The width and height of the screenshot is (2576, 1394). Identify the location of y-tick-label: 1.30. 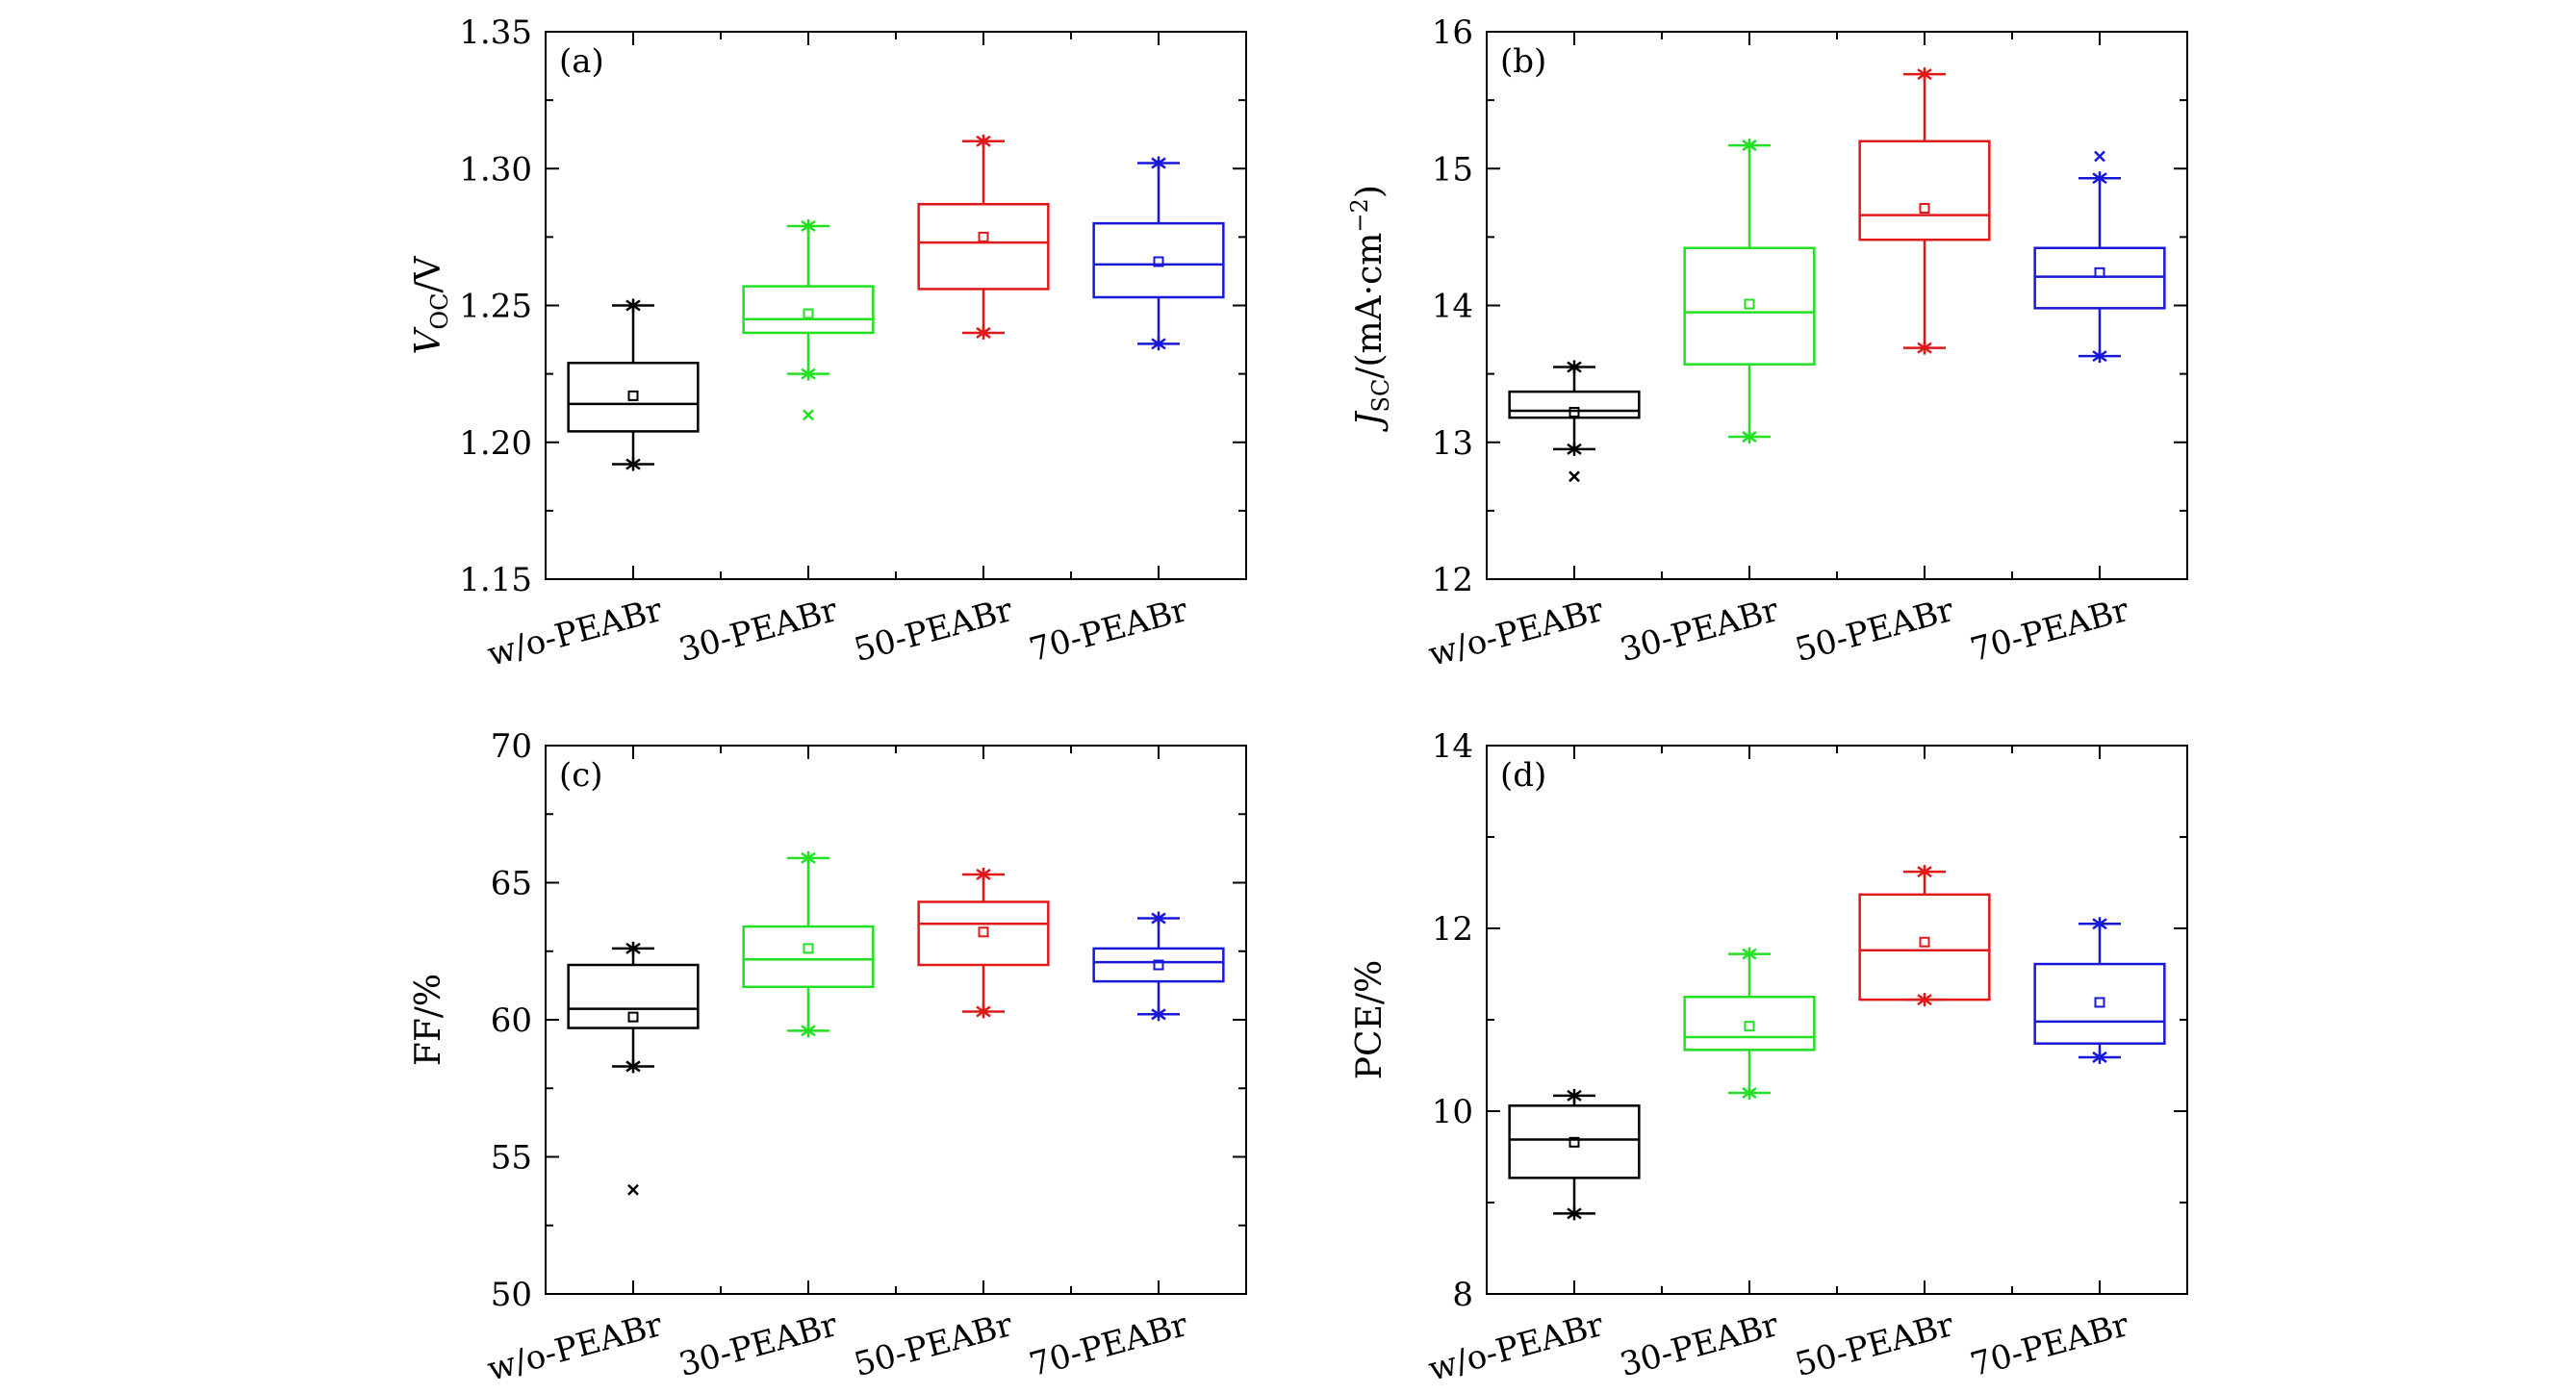
(495, 170).